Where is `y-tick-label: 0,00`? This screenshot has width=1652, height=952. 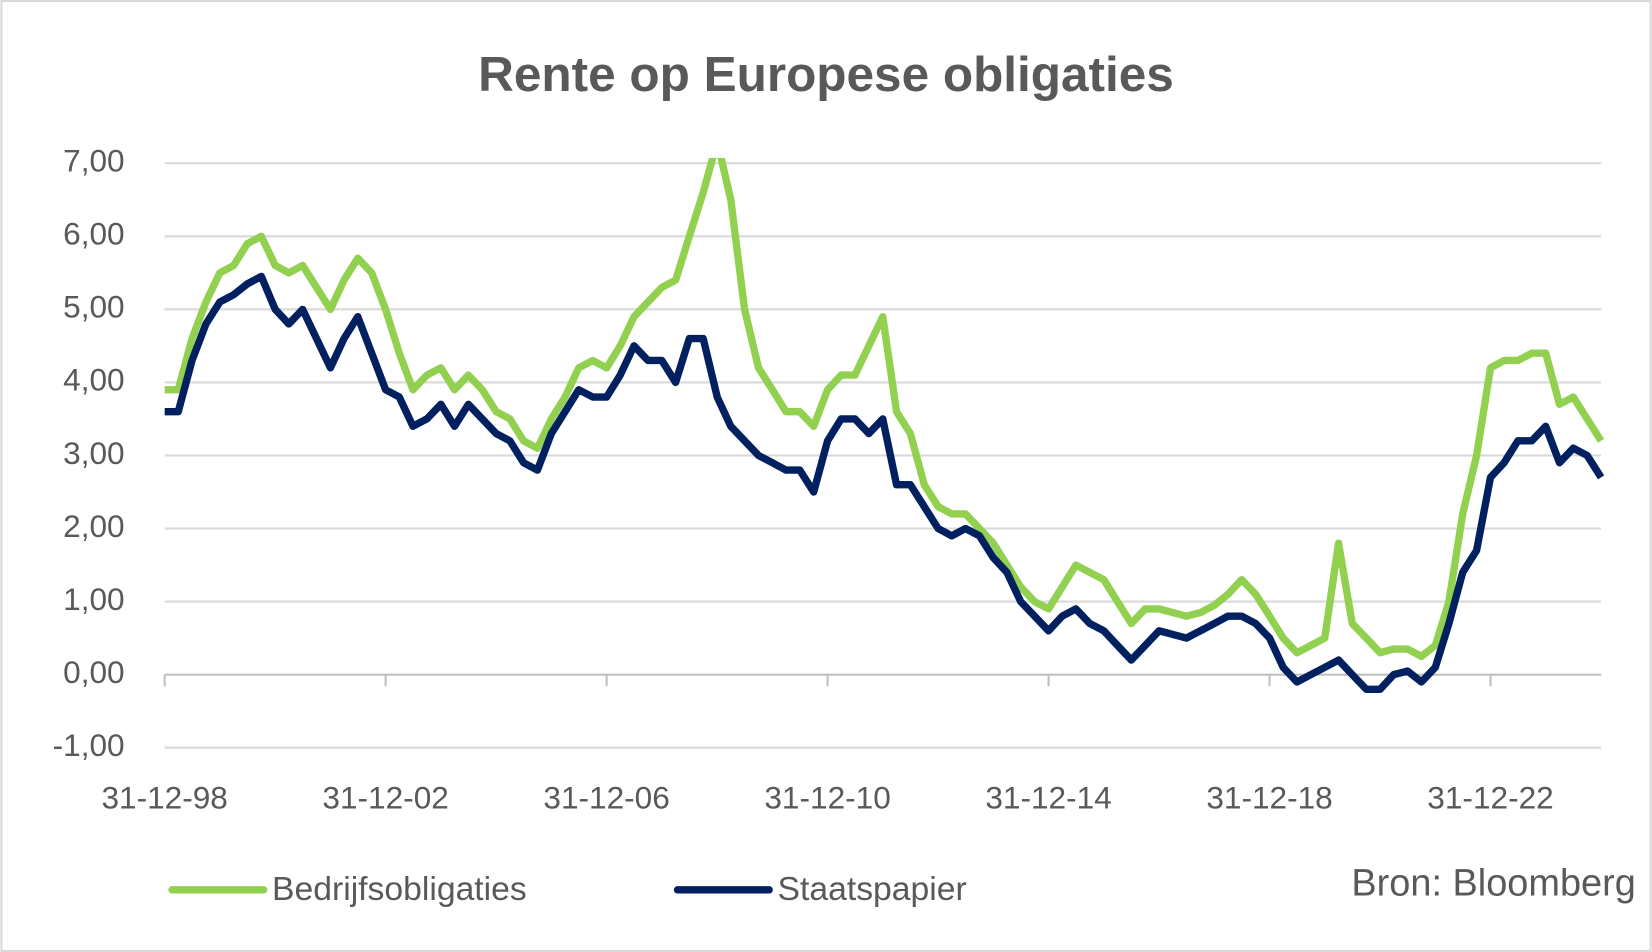 y-tick-label: 0,00 is located at coordinates (93, 672).